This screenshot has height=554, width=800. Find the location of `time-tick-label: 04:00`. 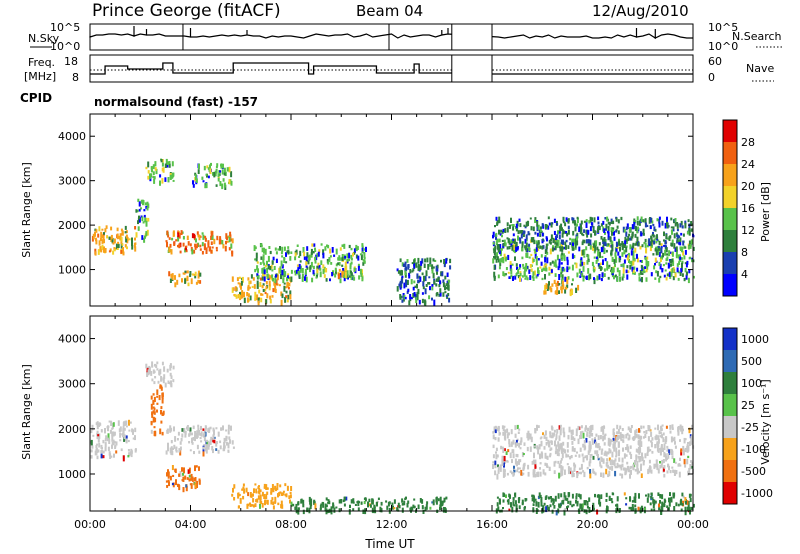

time-tick-label: 04:00 is located at coordinates (191, 524).